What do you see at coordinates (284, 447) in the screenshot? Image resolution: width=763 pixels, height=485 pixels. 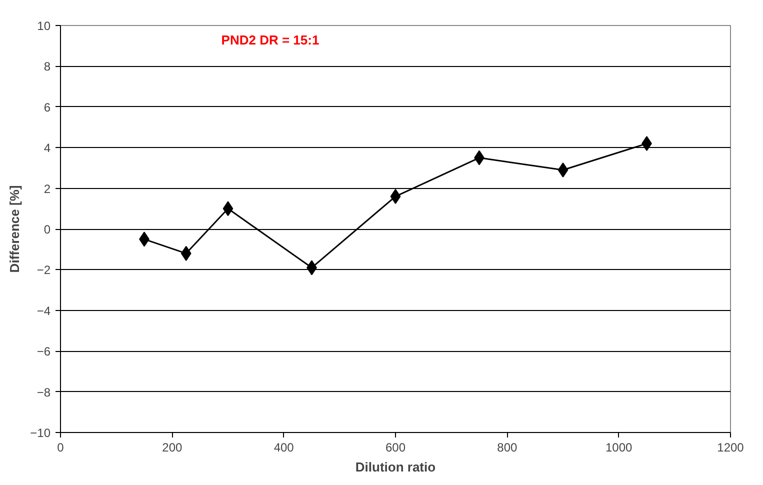 I see `x-tick-label: 400` at bounding box center [284, 447].